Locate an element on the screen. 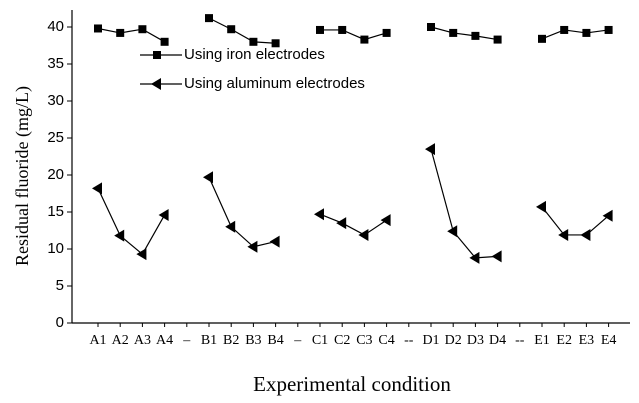 The width and height of the screenshot is (639, 403). x-tick-label: E1 is located at coordinates (542, 340).